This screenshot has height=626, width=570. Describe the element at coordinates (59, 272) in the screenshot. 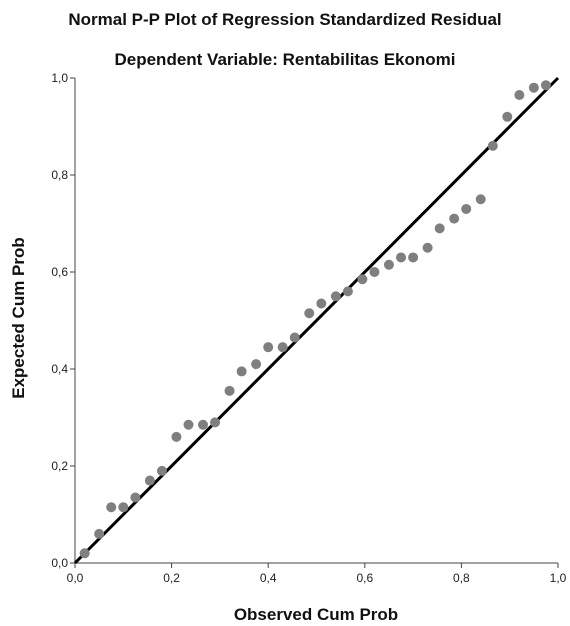

I see `y-tick-label: 0,6` at that location.